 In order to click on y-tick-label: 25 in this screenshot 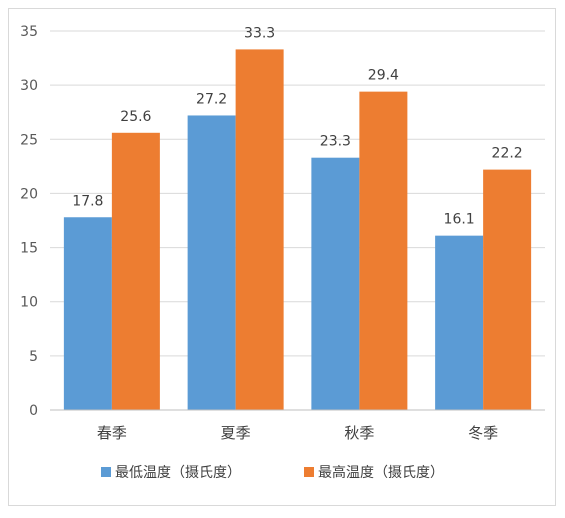, I will do `click(29, 140)`.